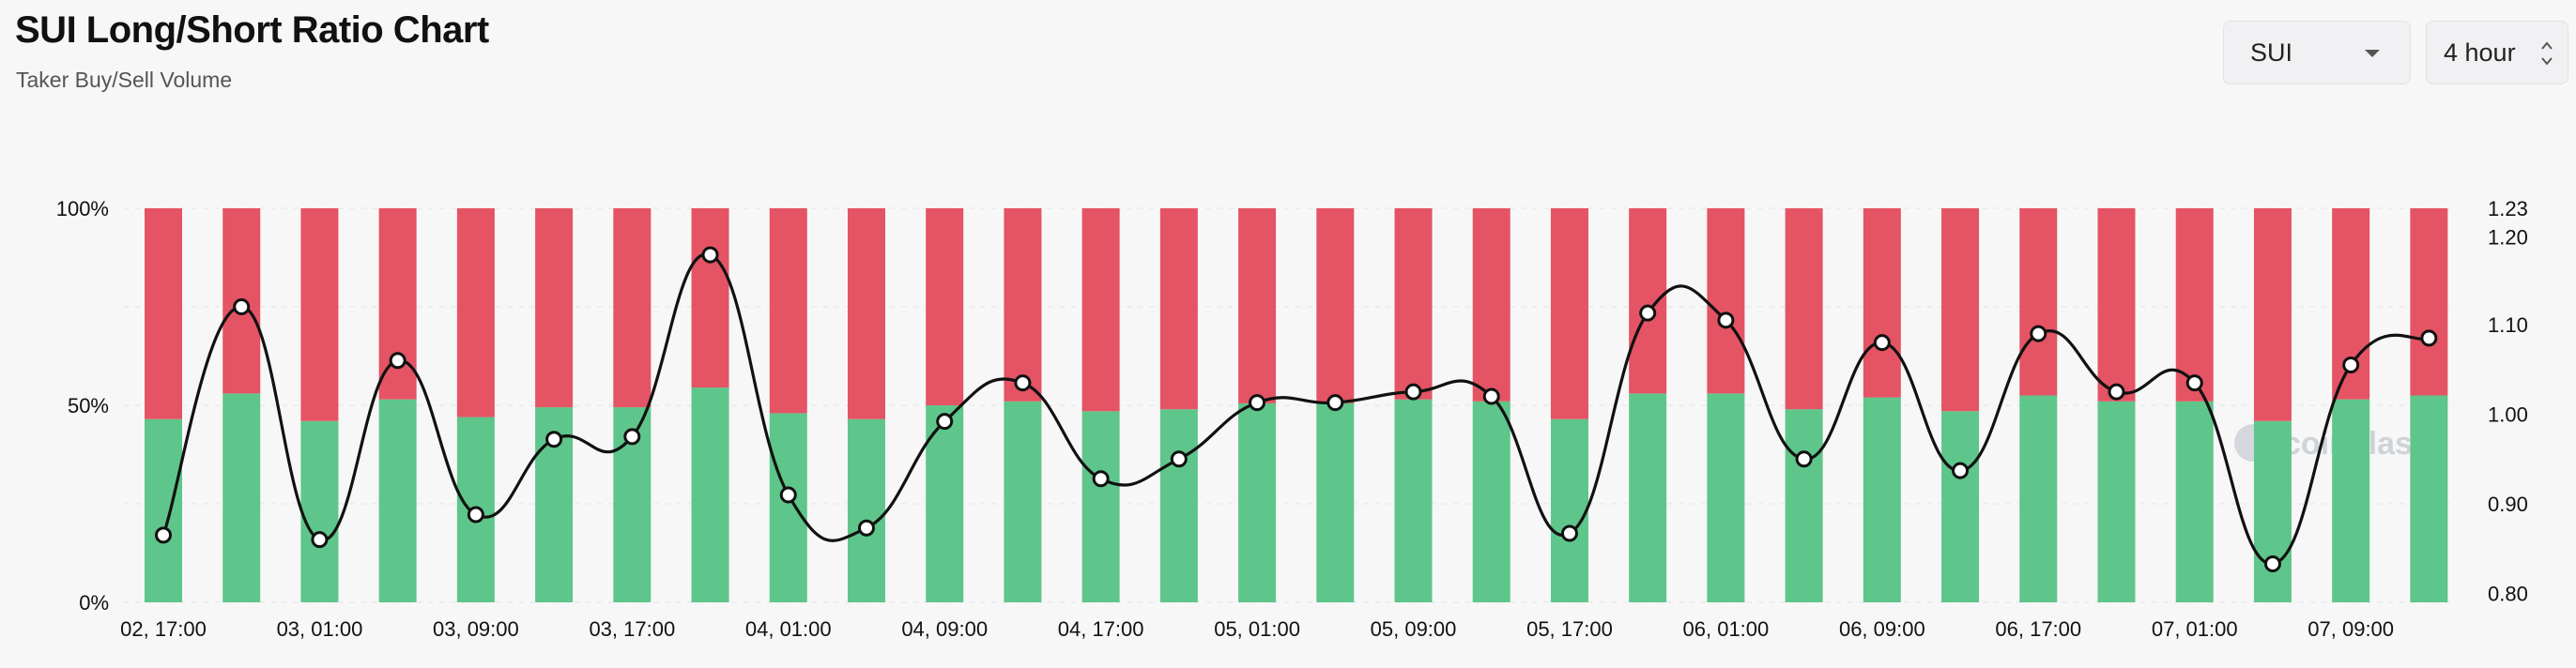 The height and width of the screenshot is (668, 2576). I want to click on x-tick-label: 06, 09:00, so click(1882, 629).